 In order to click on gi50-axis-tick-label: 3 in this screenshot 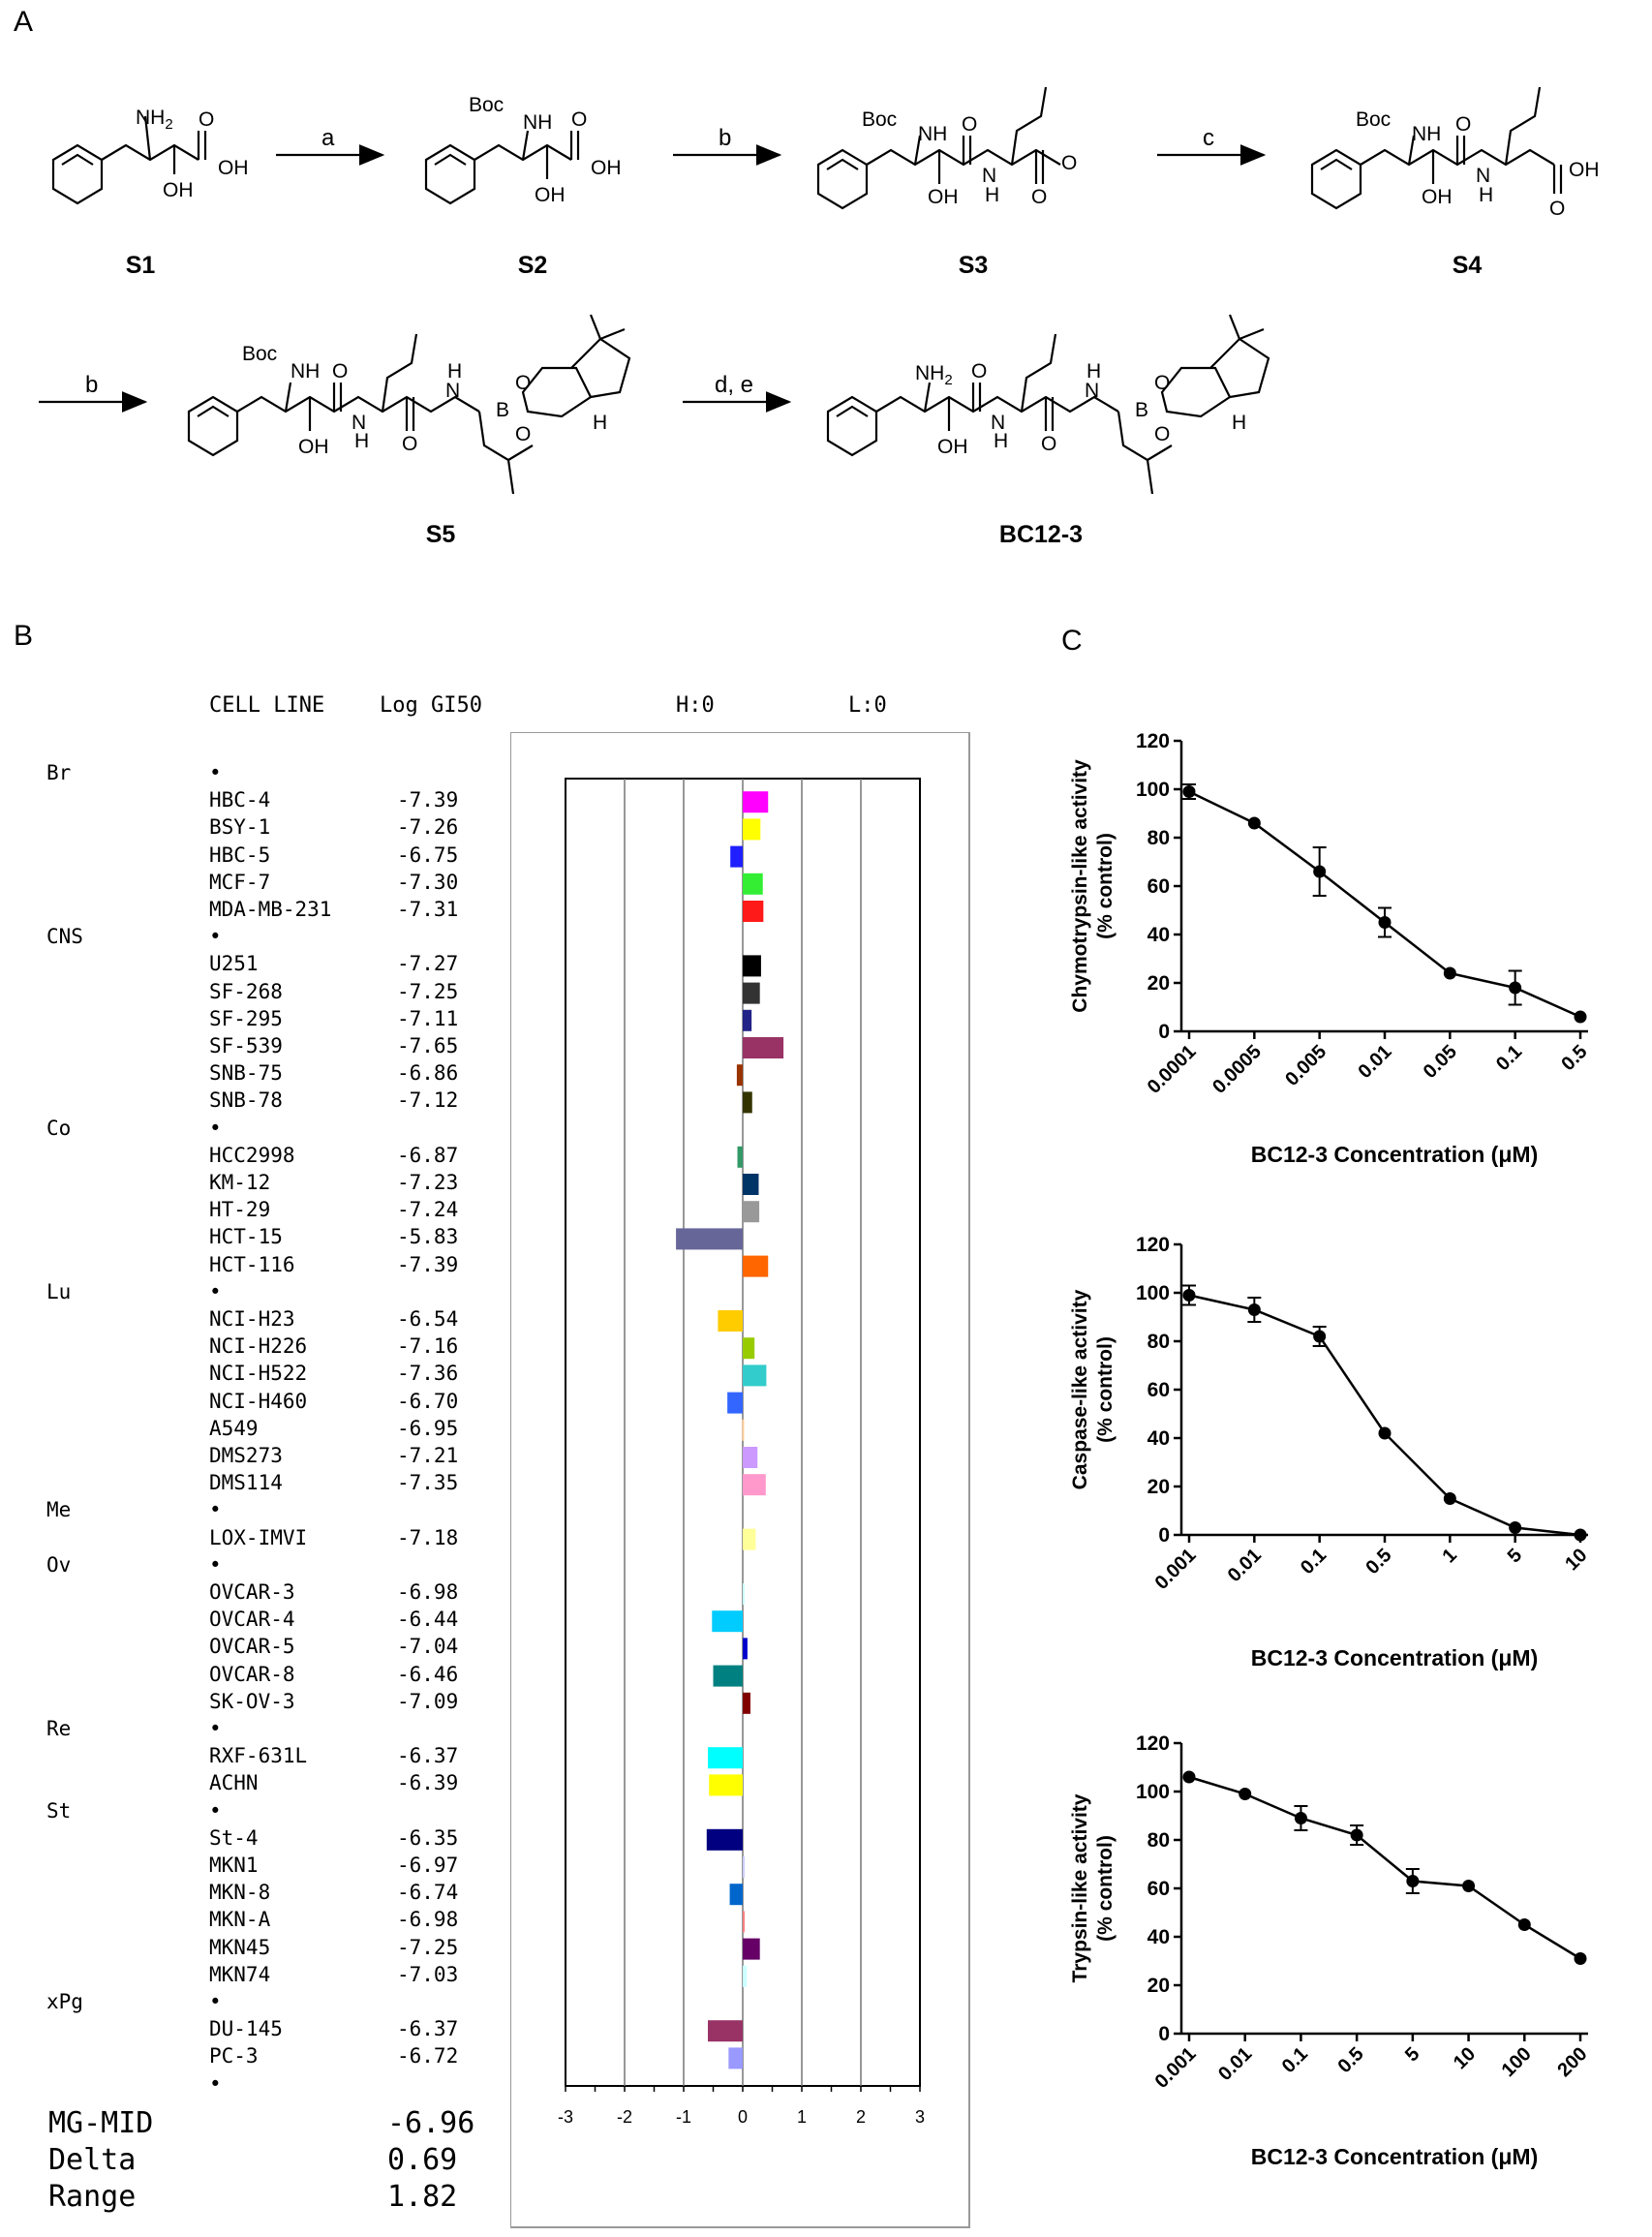, I will do `click(920, 2117)`.